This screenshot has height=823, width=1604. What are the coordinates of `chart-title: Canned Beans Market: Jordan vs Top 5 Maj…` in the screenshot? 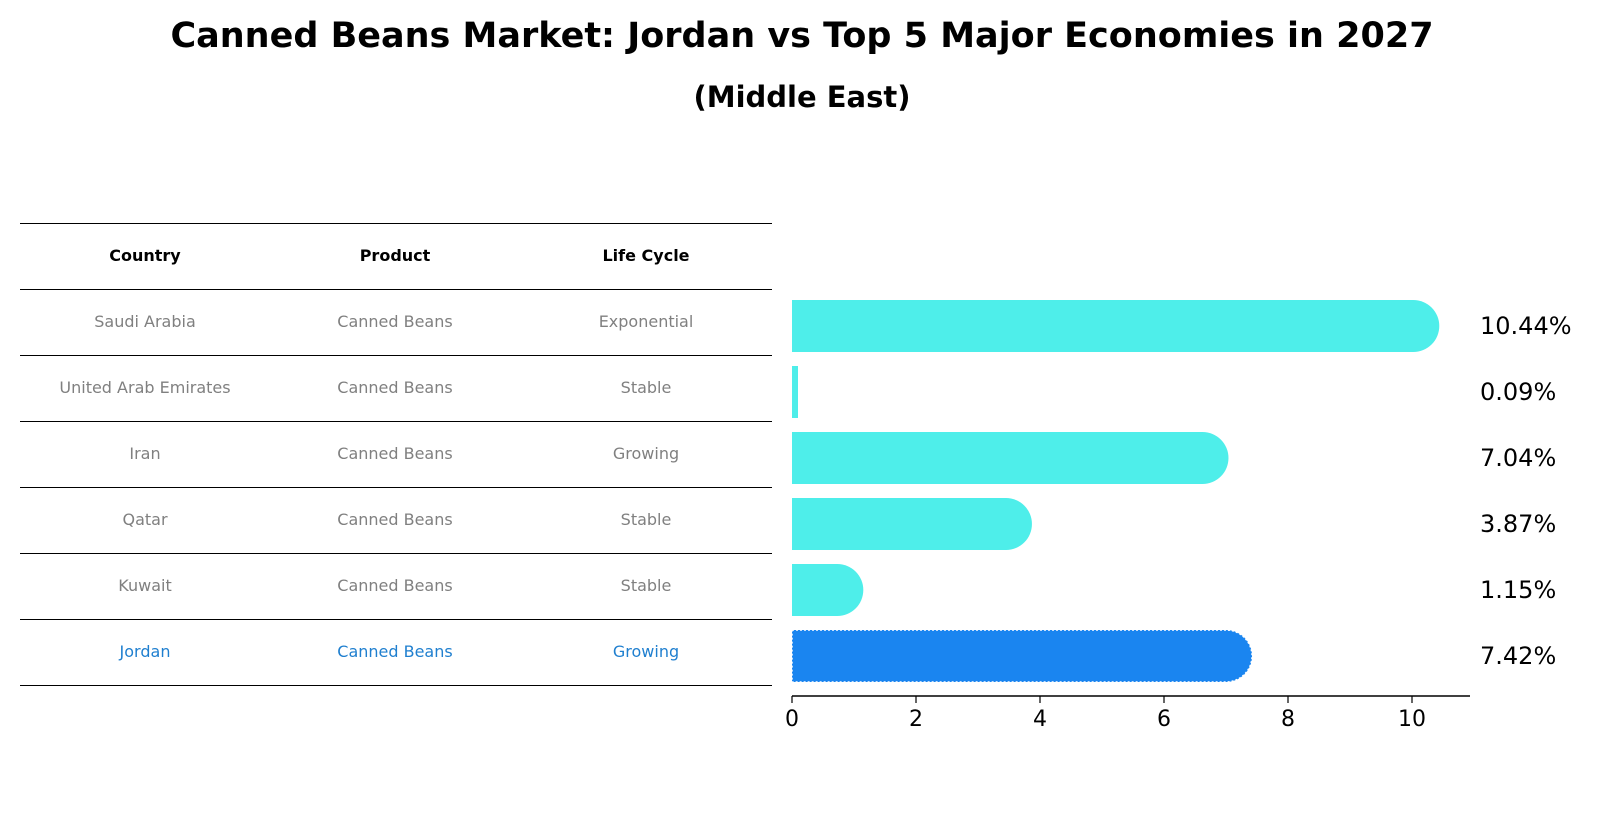 It's located at (802, 36).